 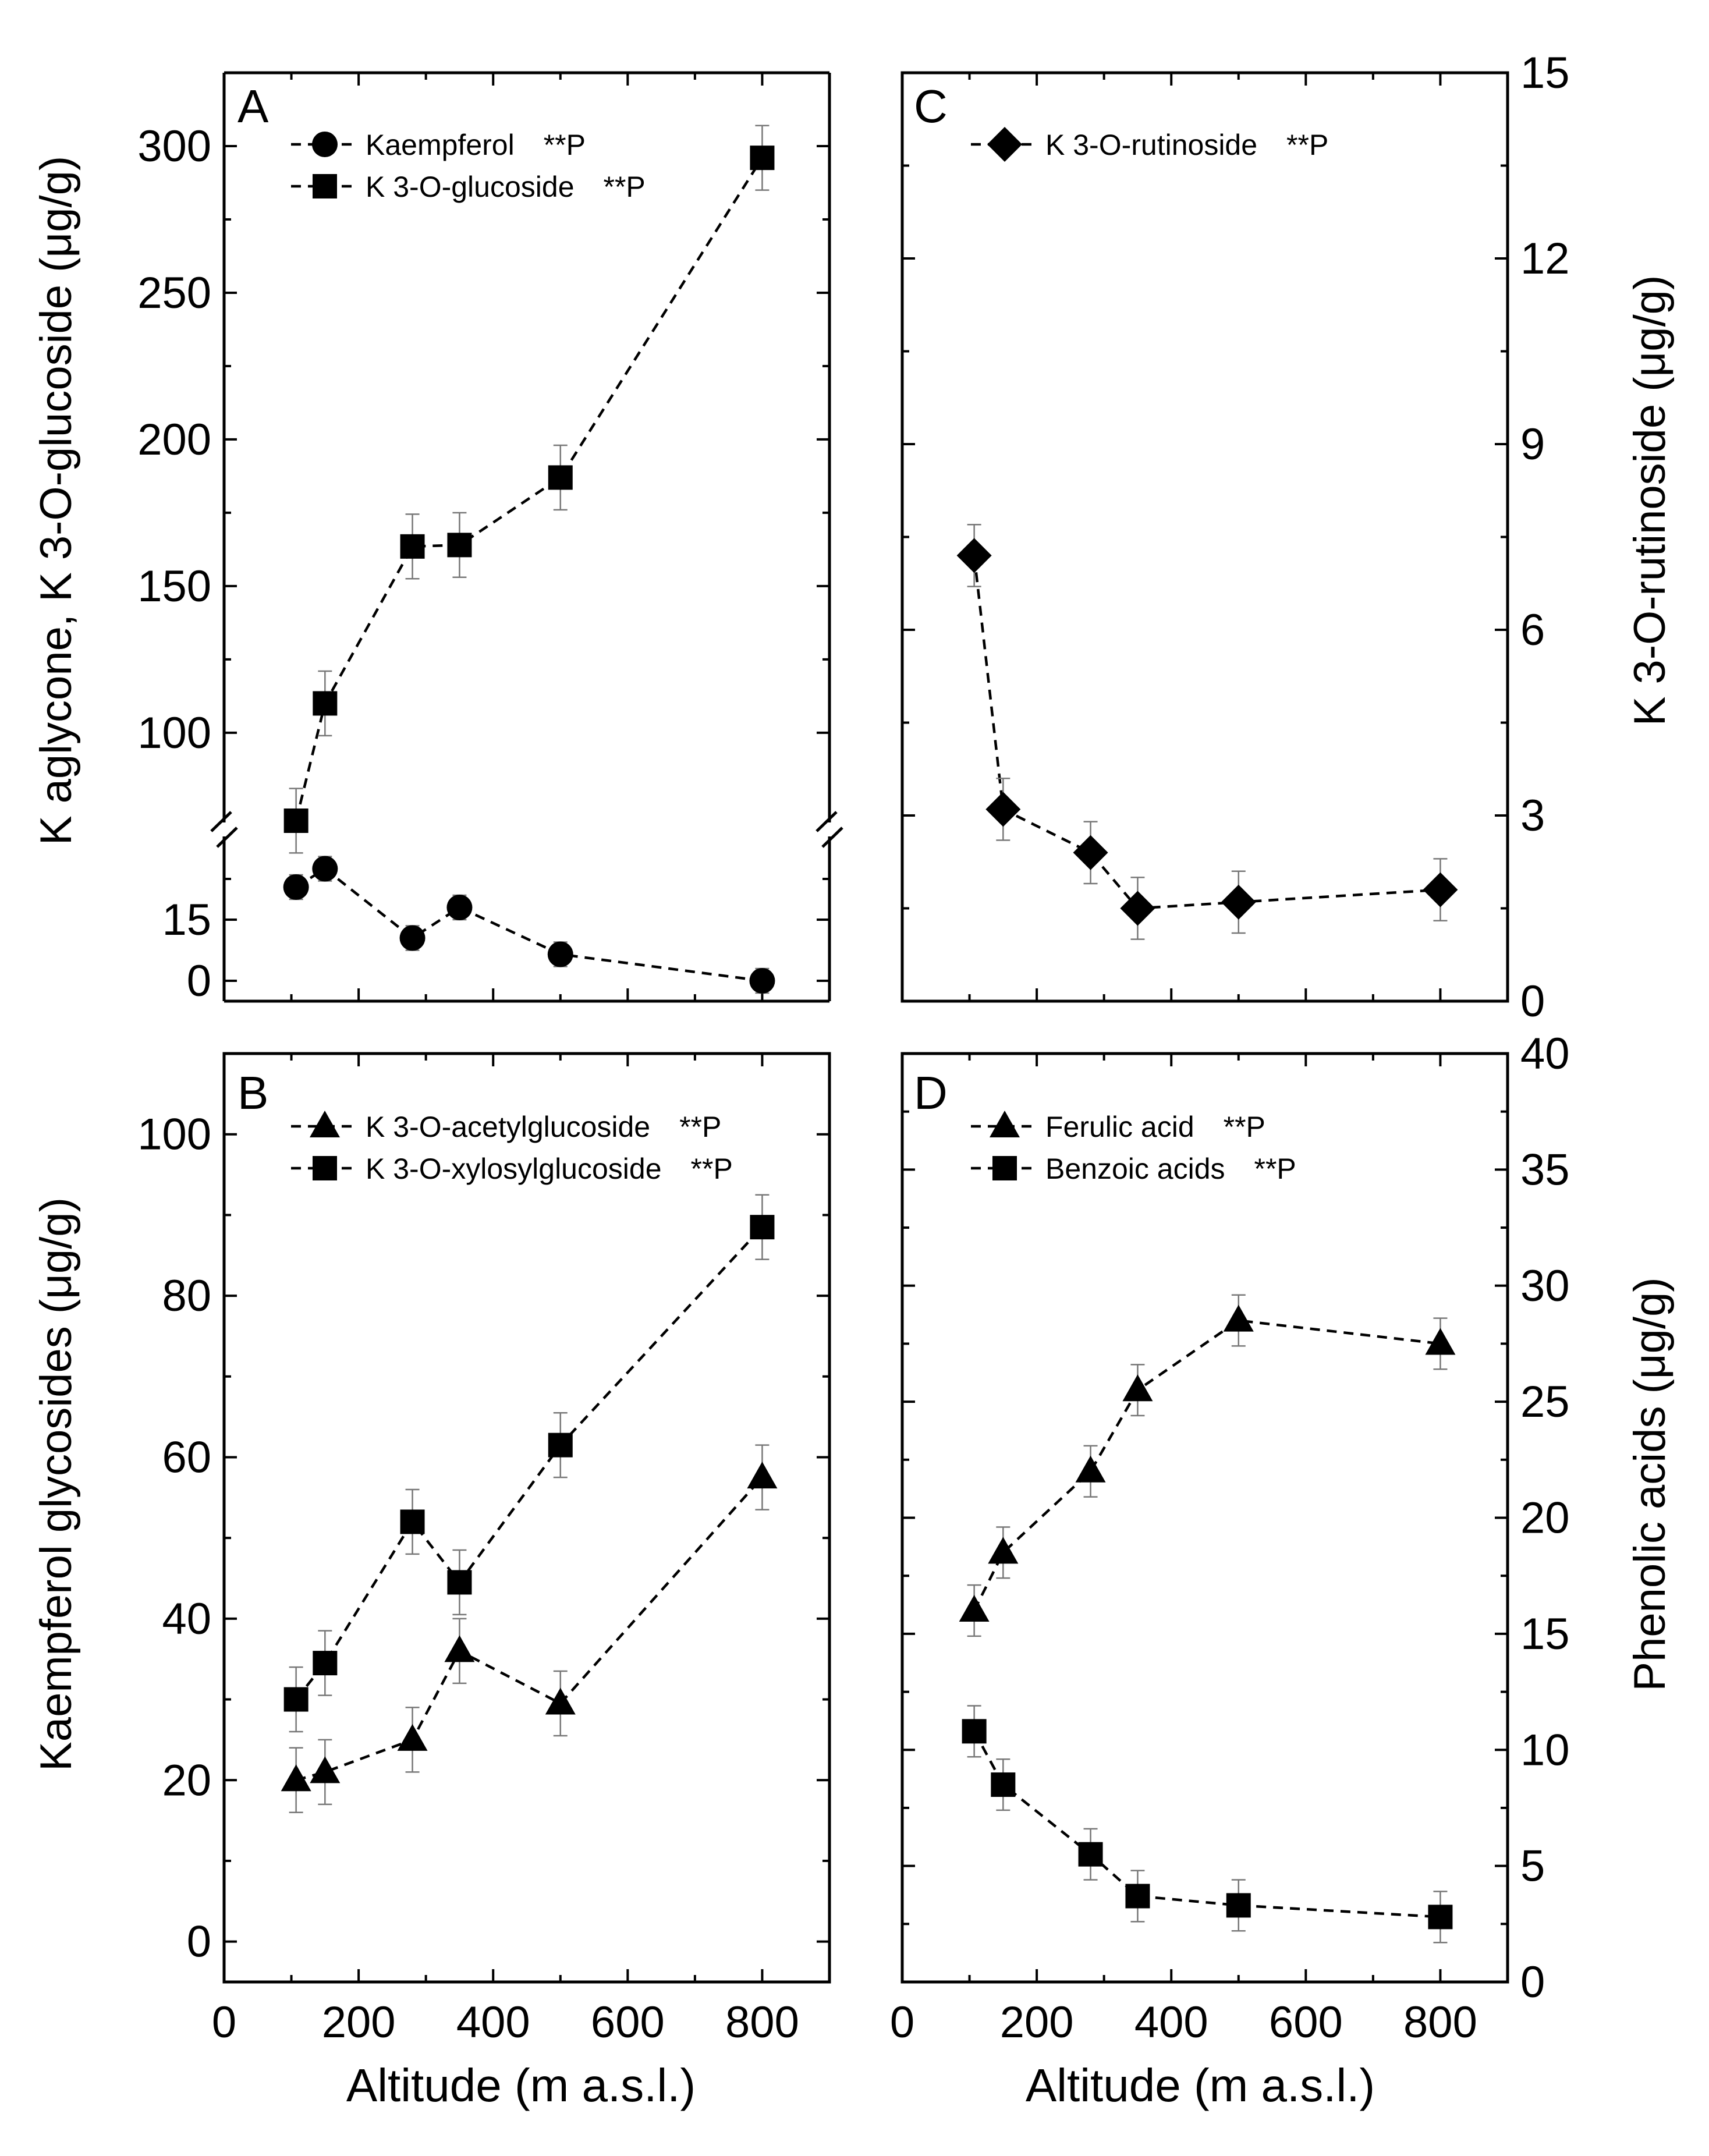 I want to click on panel-c-legend-0-label: K 3-O-rutinoside **P, so click(x=1186, y=145).